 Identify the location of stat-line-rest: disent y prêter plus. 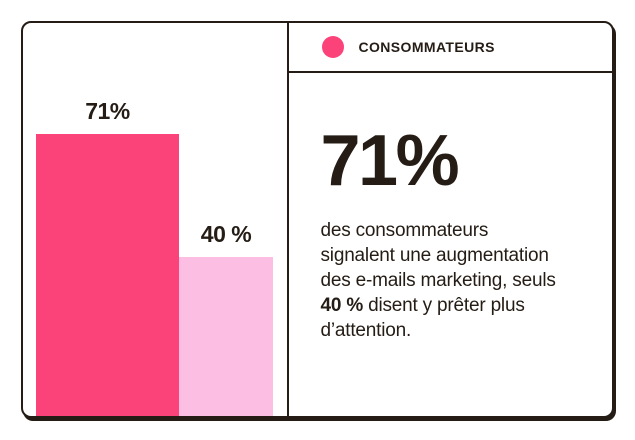
(444, 305).